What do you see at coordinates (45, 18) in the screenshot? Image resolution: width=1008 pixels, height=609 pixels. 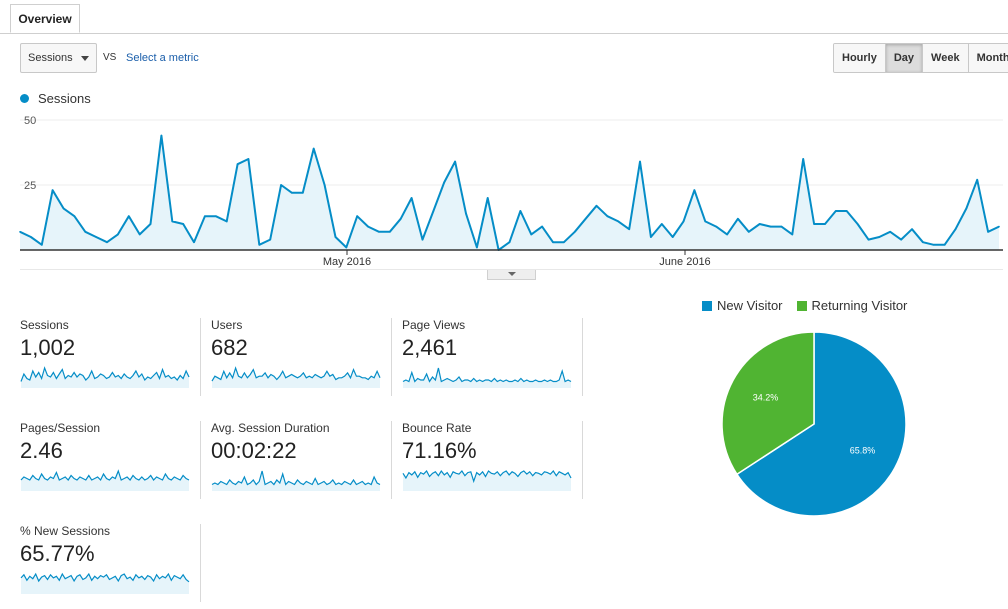 I see `tab-overview: Overview` at bounding box center [45, 18].